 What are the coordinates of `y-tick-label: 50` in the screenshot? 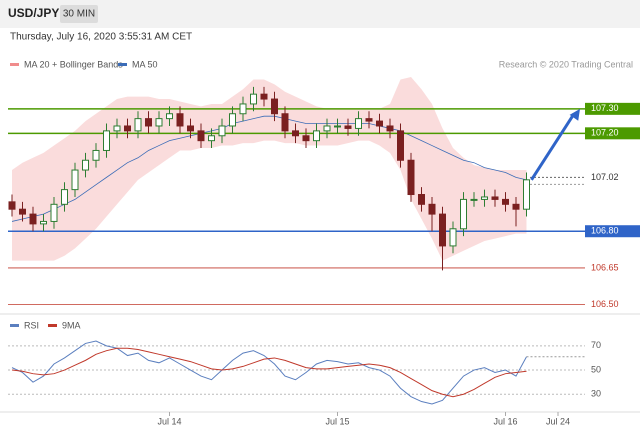 It's located at (596, 369).